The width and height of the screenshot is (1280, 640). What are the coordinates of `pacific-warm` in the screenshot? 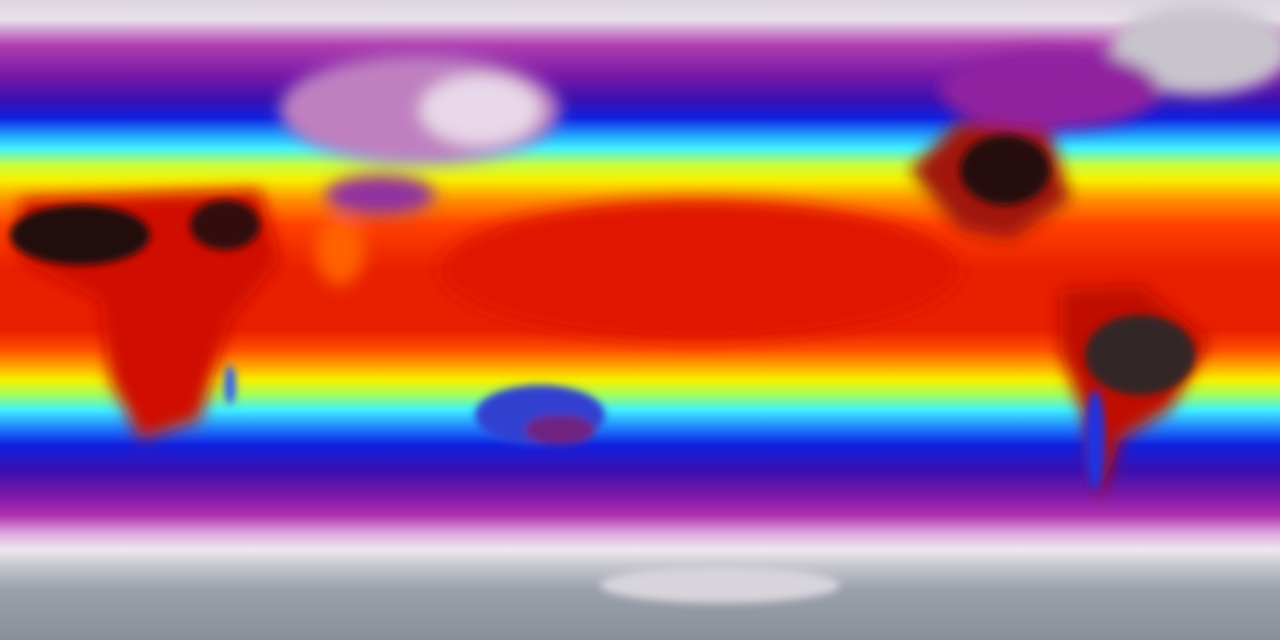 It's located at (700, 270).